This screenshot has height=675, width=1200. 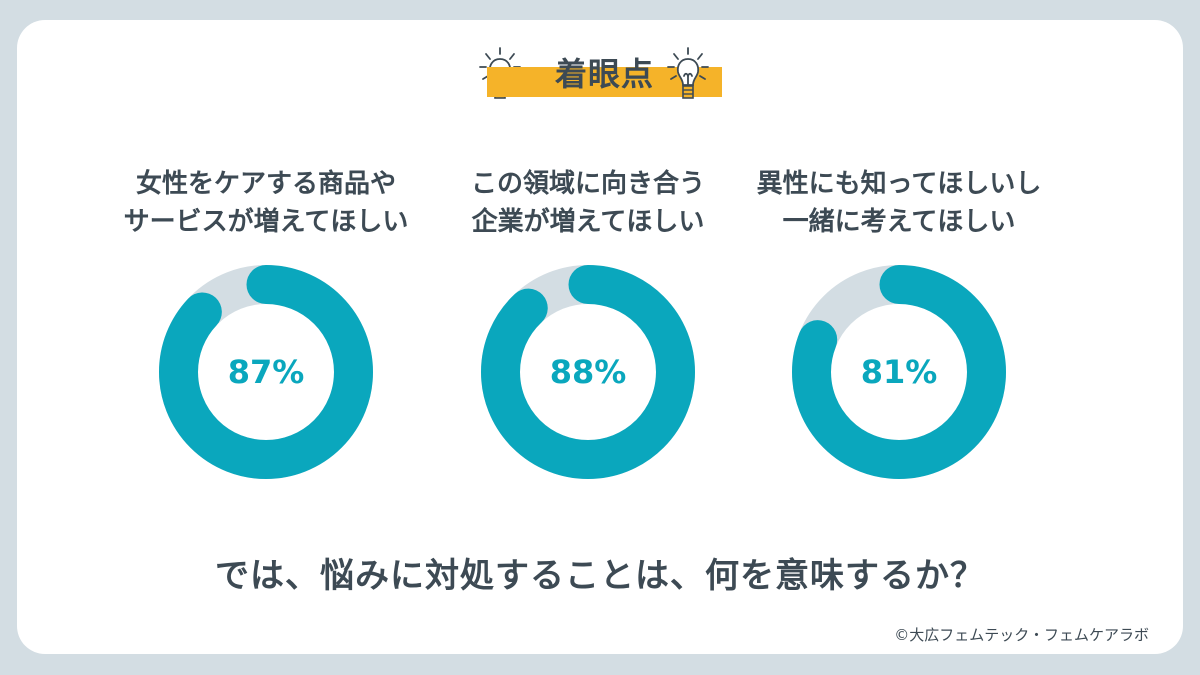 What do you see at coordinates (588, 203) in the screenshot?
I see `chart-title: この領域に向き合う 企業が増えてほしい` at bounding box center [588, 203].